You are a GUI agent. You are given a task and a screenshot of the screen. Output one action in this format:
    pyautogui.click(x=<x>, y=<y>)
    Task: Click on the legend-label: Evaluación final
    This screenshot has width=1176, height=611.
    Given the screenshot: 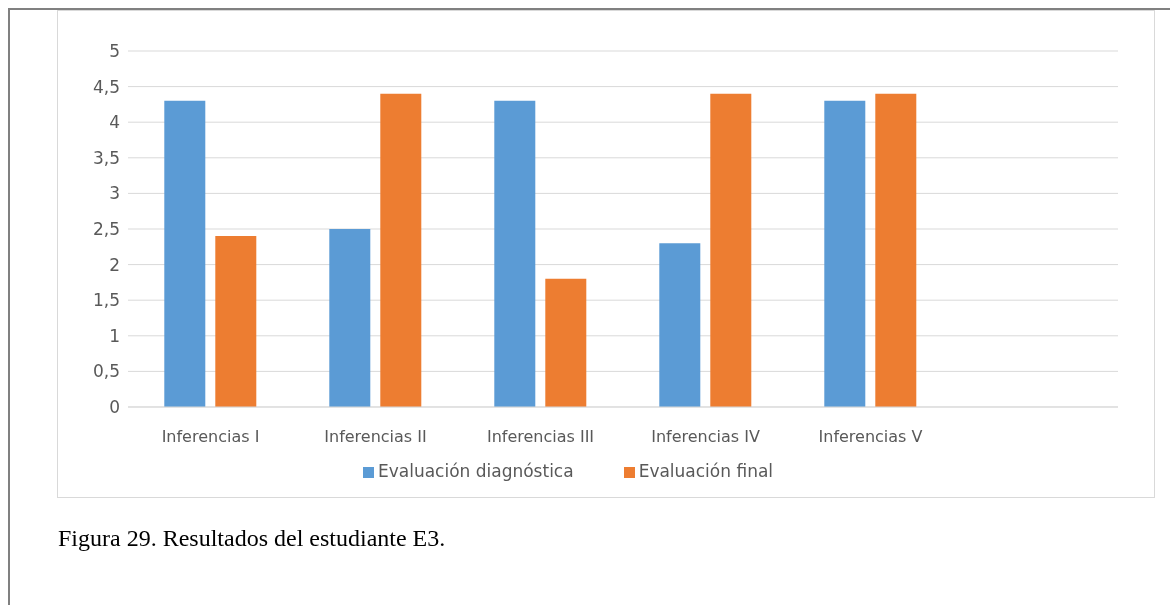 What is the action you would take?
    pyautogui.click(x=706, y=471)
    